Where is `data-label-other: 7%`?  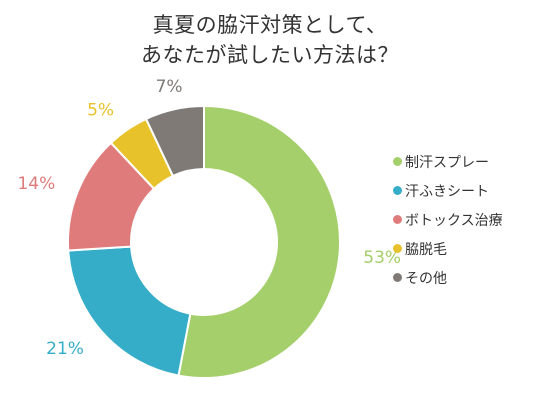
data-label-other: 7% is located at coordinates (169, 87).